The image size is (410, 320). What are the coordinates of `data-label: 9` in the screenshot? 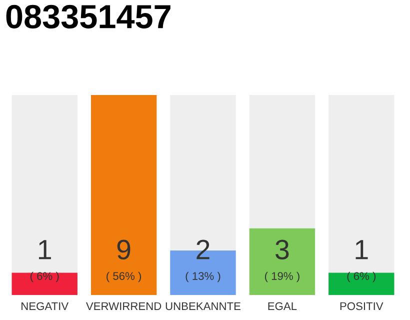 It's located at (123, 250).